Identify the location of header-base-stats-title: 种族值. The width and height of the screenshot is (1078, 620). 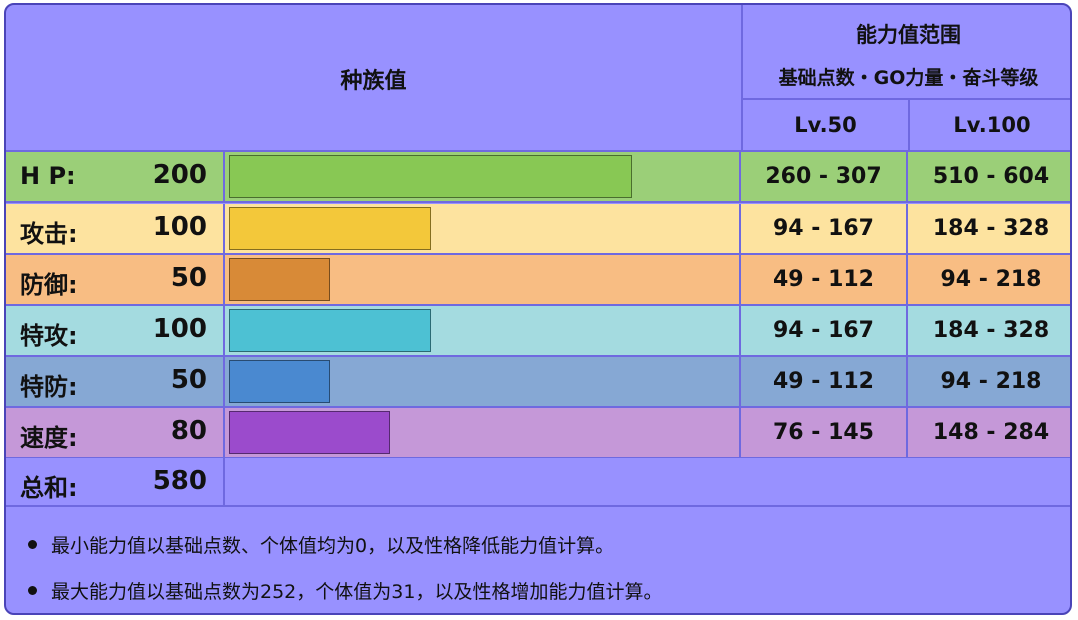
(373, 81).